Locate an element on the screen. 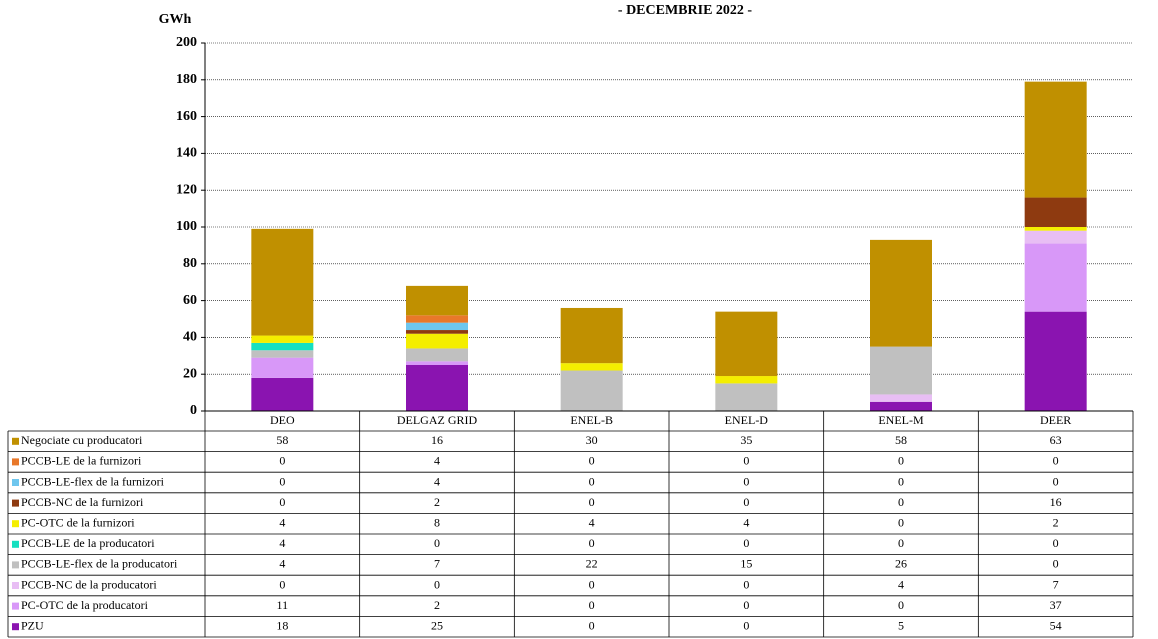 Image resolution: width=1158 pixels, height=639 pixels. legend-label: PCCB-NC de la producatori is located at coordinates (89, 584).